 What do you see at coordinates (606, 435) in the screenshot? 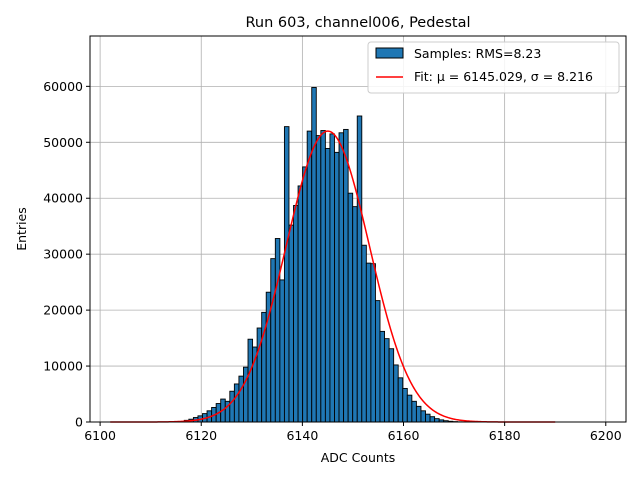
I see `x-tick-label: 6200` at bounding box center [606, 435].